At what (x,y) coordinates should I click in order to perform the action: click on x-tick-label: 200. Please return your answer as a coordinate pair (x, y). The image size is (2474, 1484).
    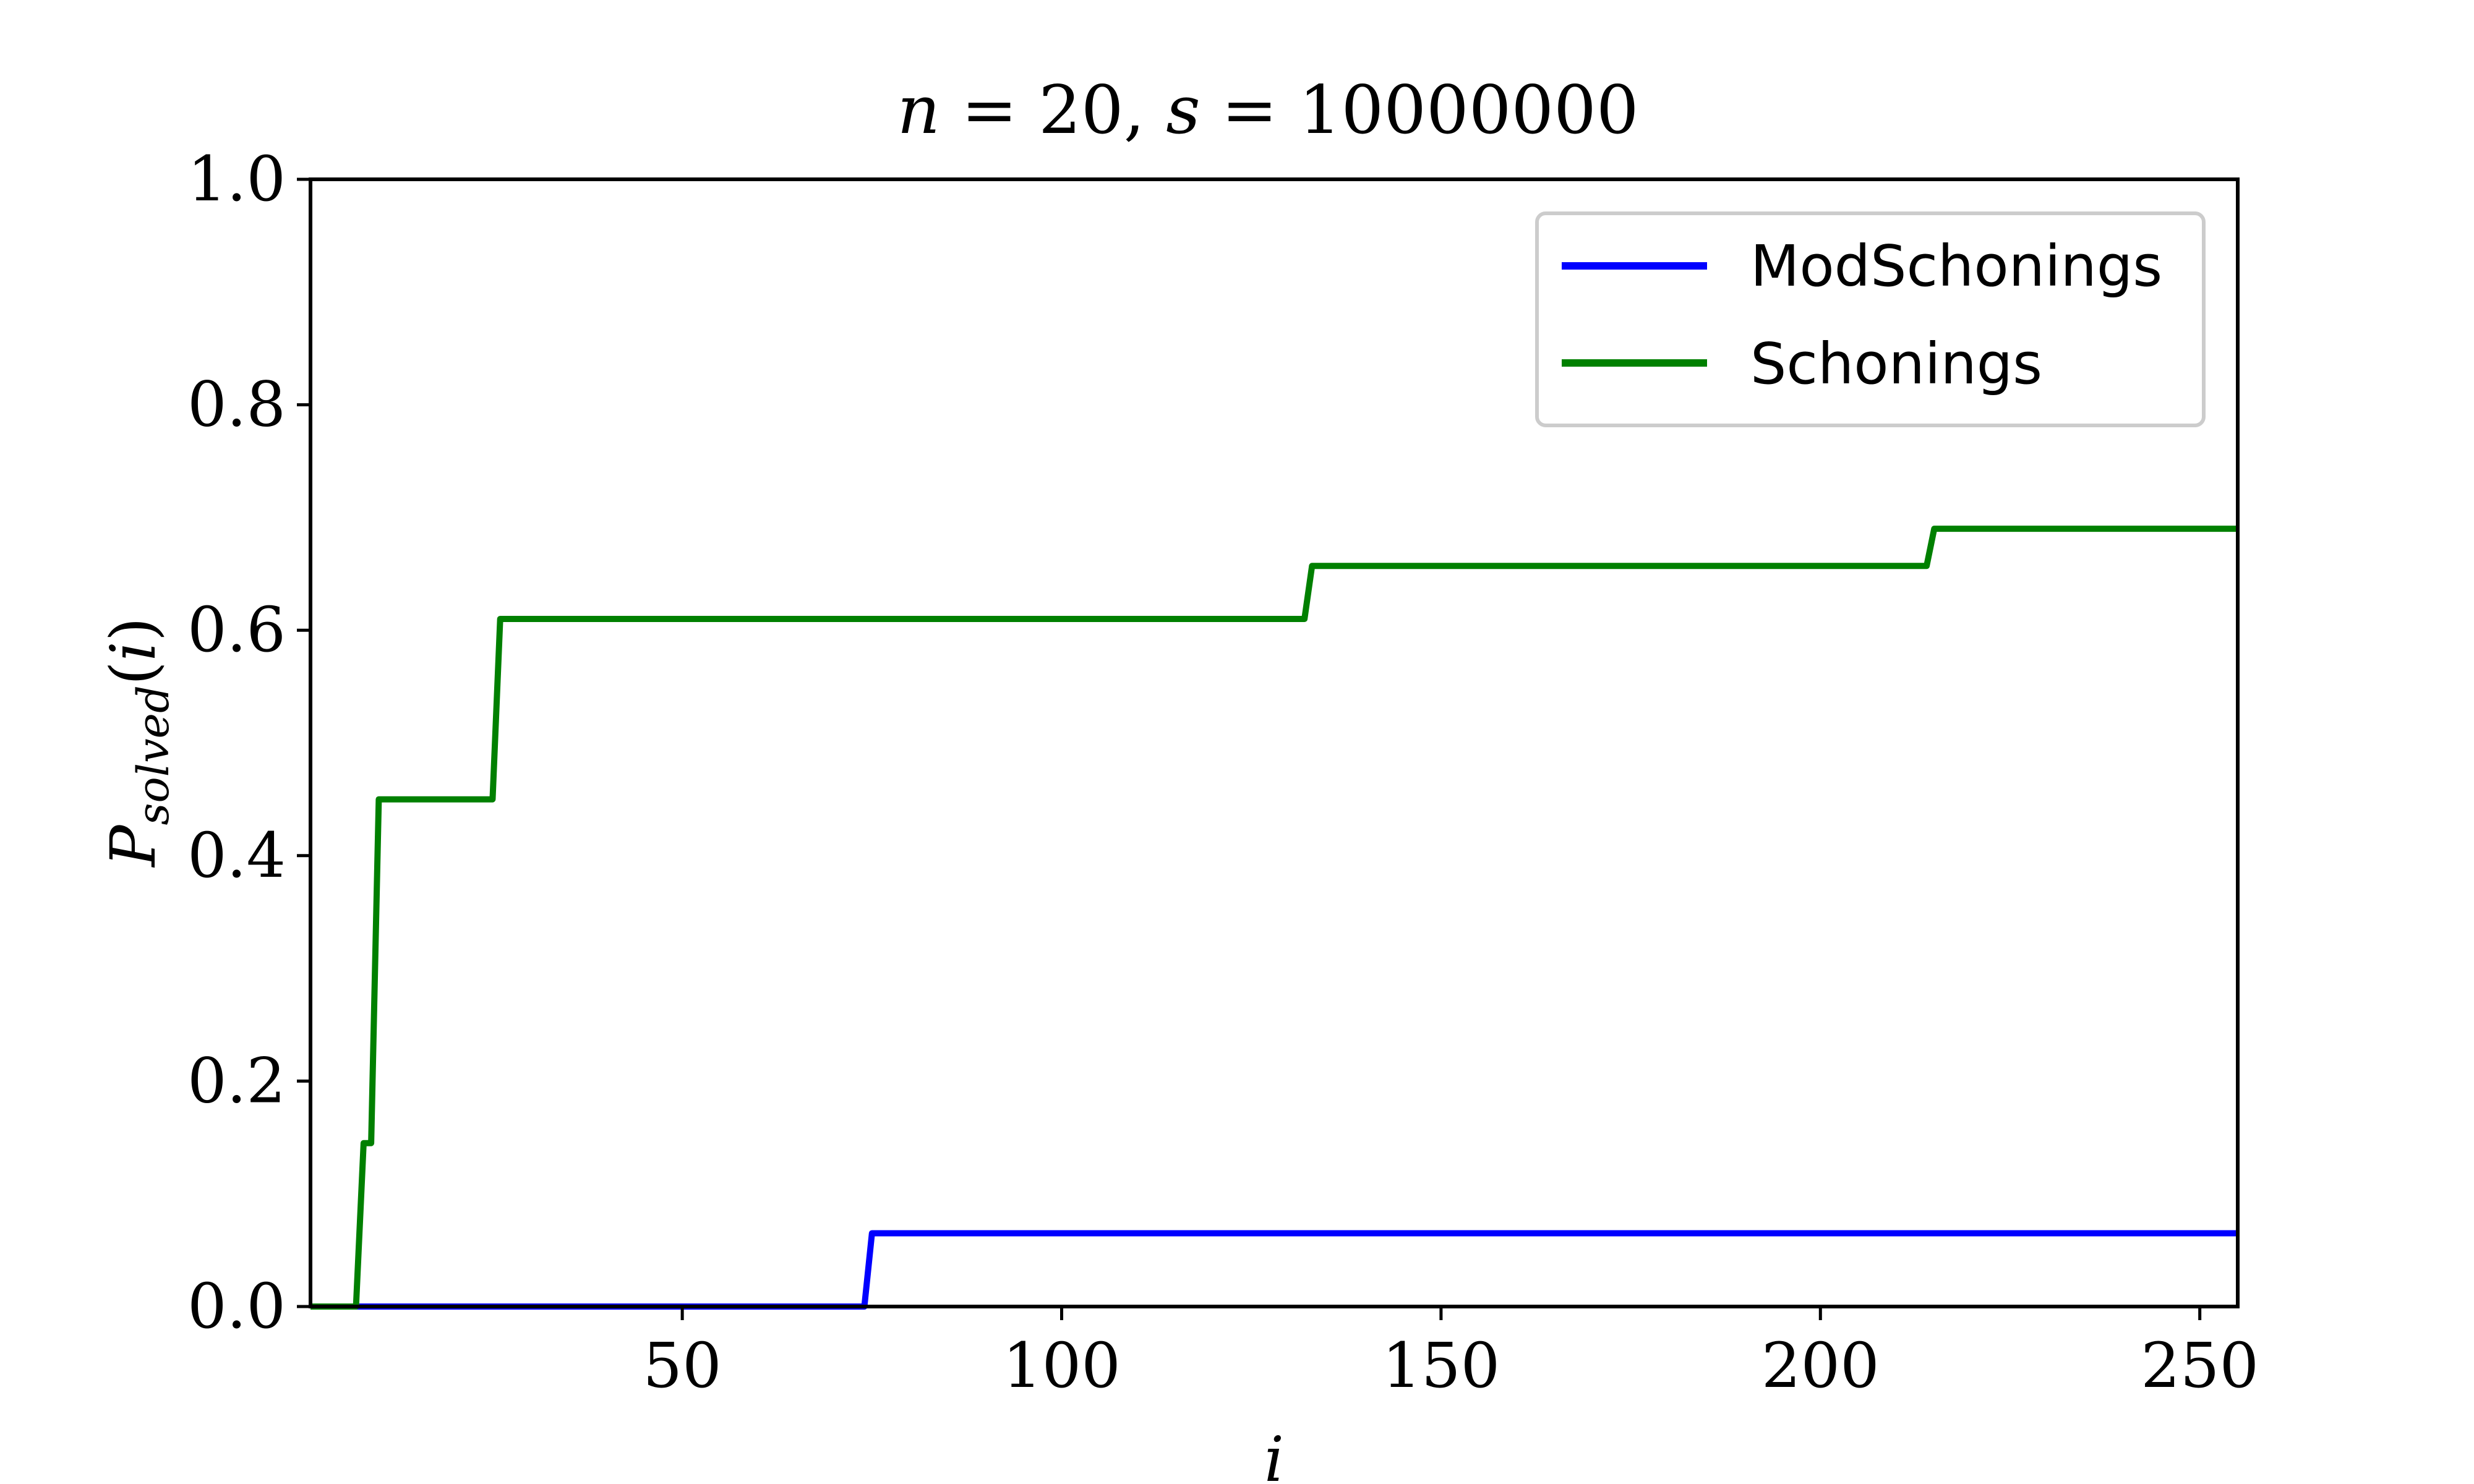
    Looking at the image, I should click on (1820, 1365).